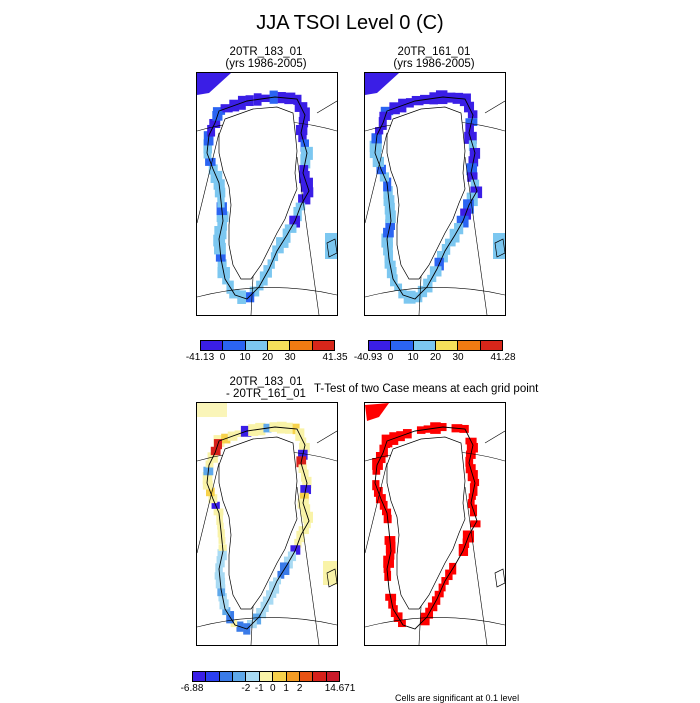 This screenshot has width=700, height=703. I want to click on panel-1-title-line1: 20TR_183_01, so click(266, 52).